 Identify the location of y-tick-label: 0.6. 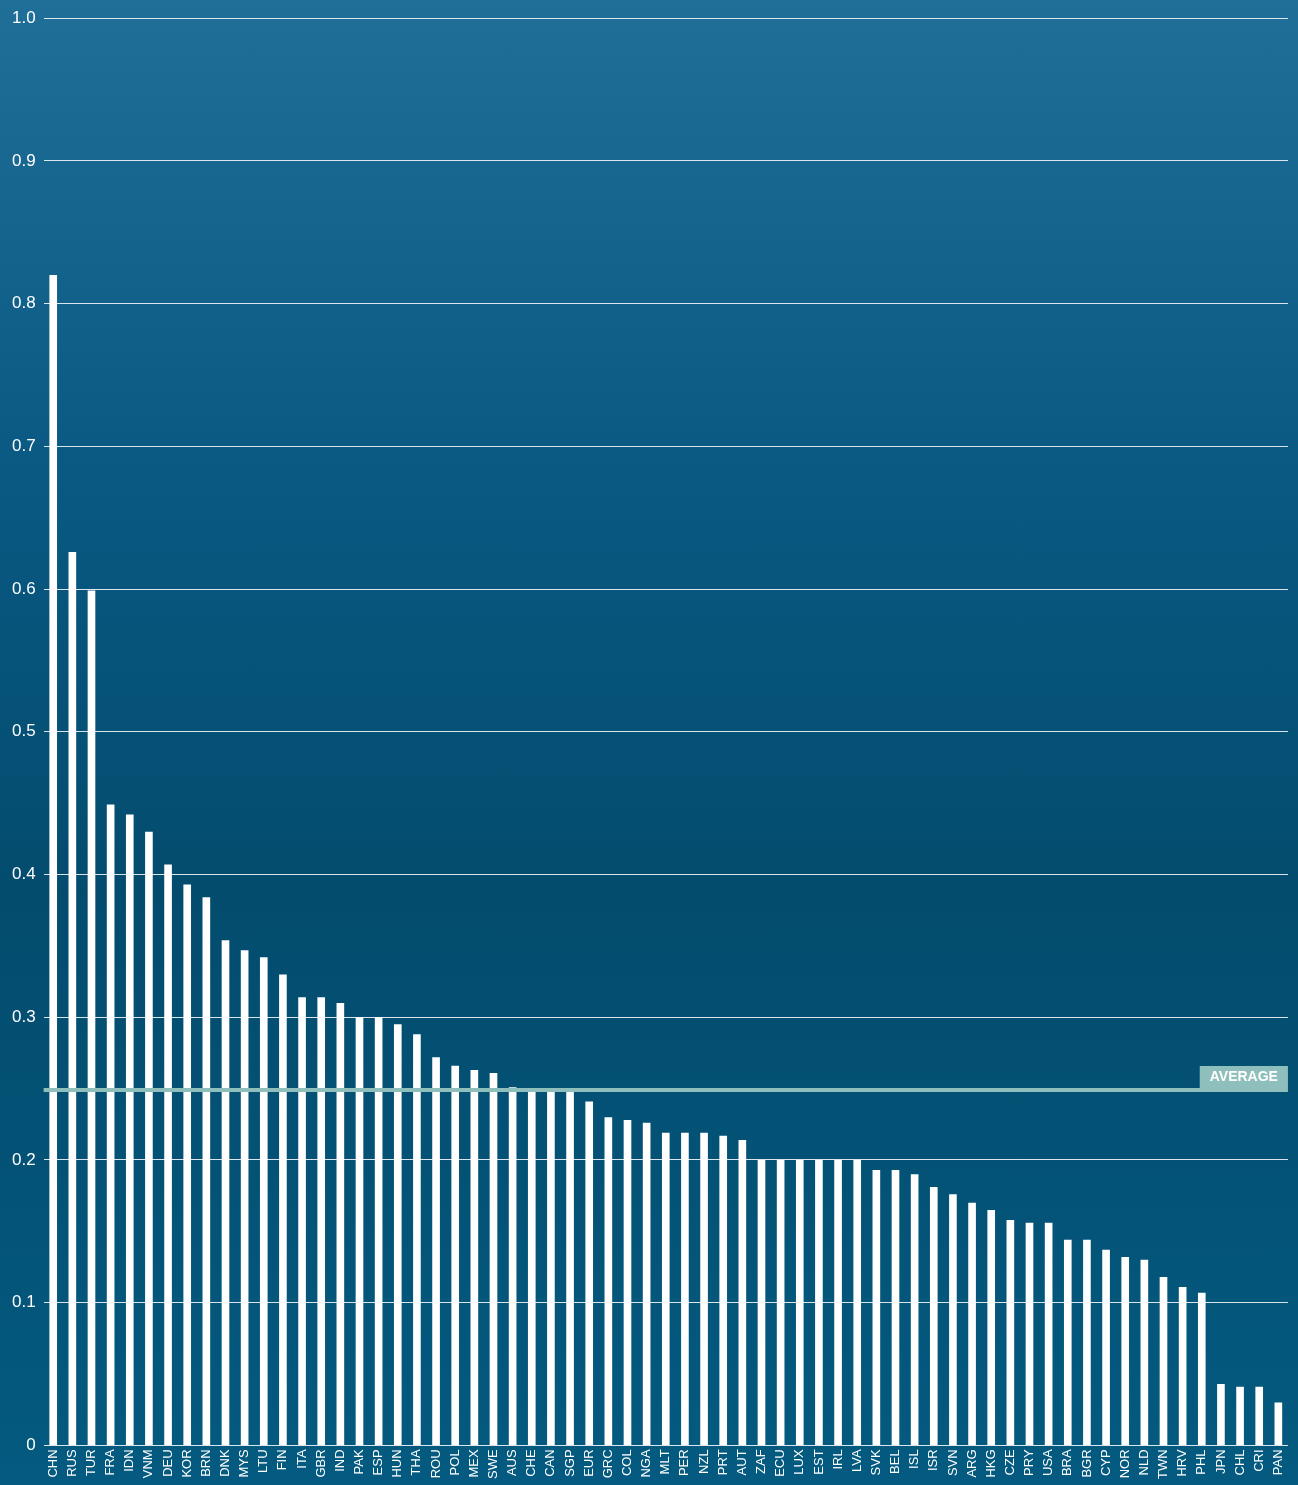
(23, 588).